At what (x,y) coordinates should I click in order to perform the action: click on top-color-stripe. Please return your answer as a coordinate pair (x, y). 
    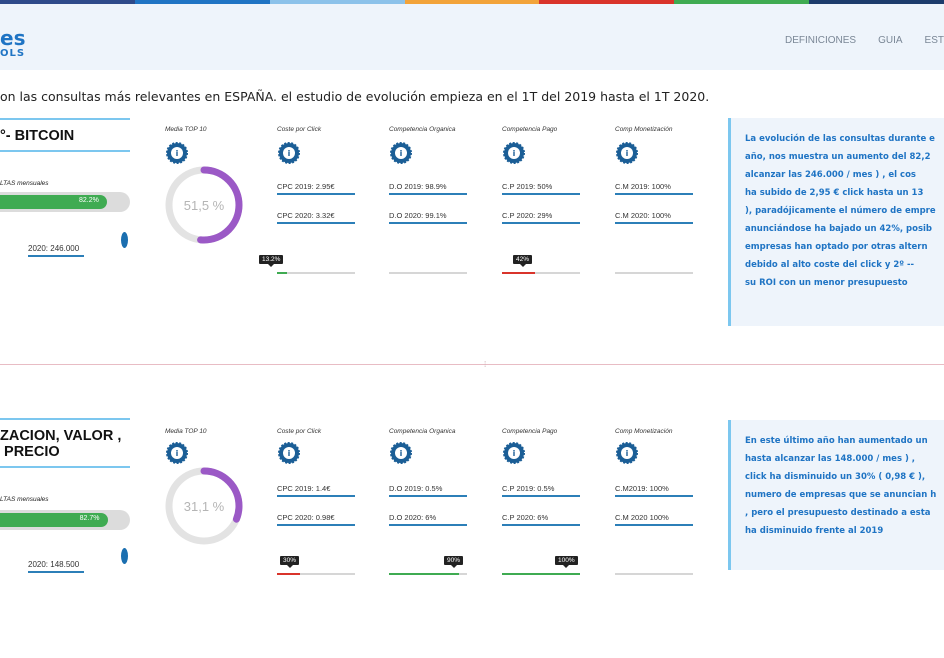
    Looking at the image, I should click on (472, 2).